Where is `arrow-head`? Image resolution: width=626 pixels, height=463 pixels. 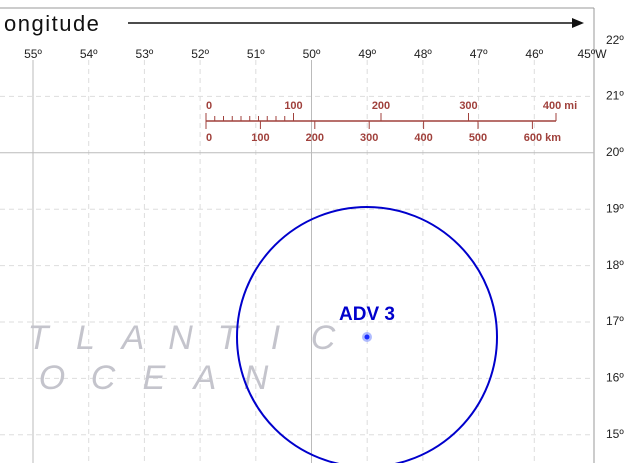
arrow-head is located at coordinates (578, 23).